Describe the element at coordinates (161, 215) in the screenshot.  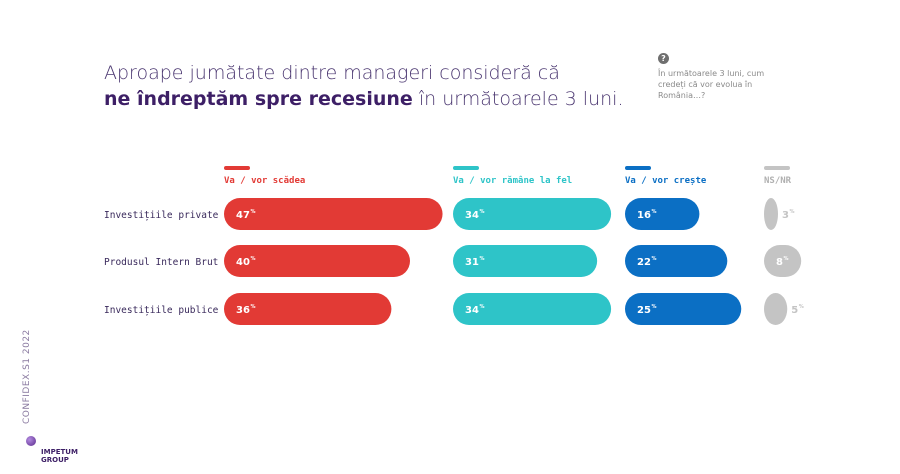
I see `category-label: Investițiile private` at that location.